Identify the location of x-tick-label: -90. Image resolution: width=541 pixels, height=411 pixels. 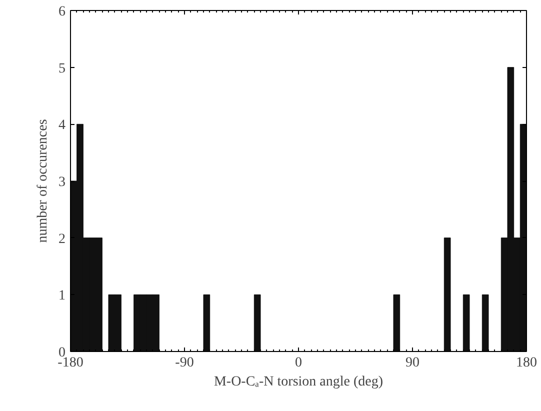
(184, 363).